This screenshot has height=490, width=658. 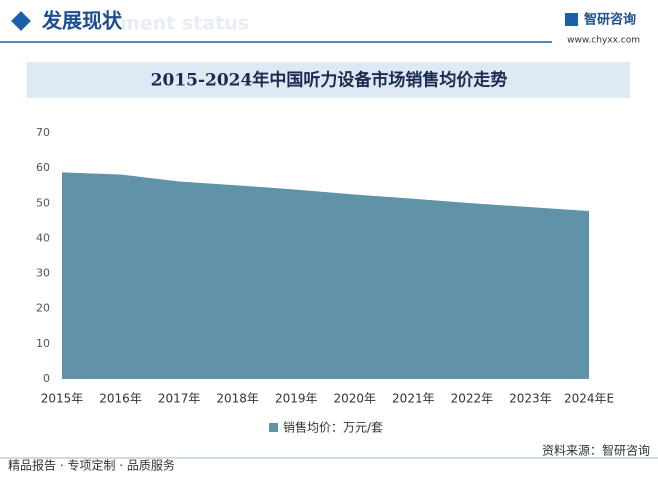 What do you see at coordinates (355, 399) in the screenshot?
I see `x-tick-label: 2020年` at bounding box center [355, 399].